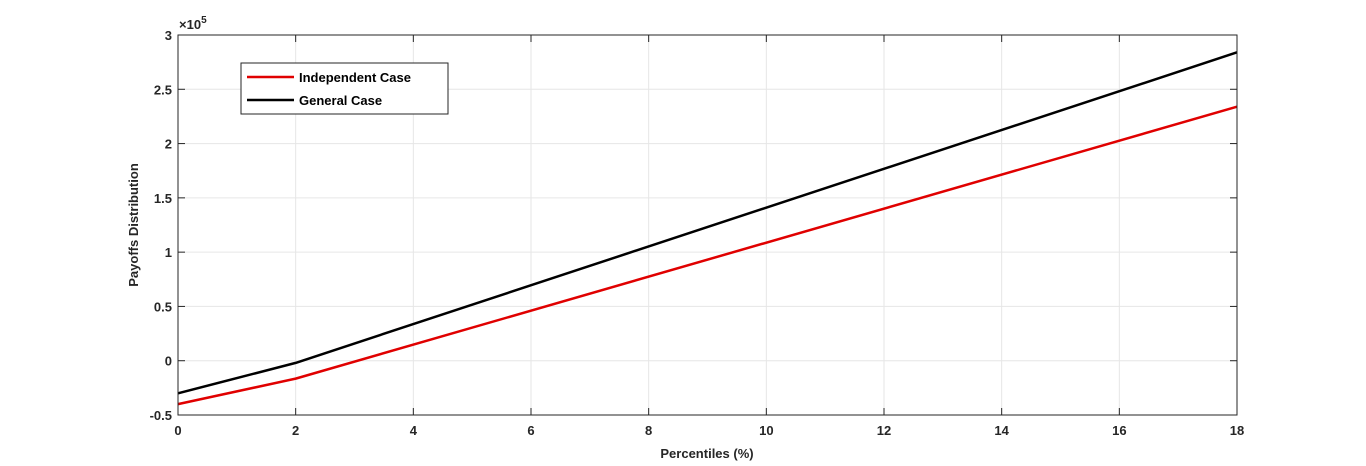 This screenshot has height=466, width=1366. Describe the element at coordinates (163, 306) in the screenshot. I see `y-tick-label: 0.5` at that location.